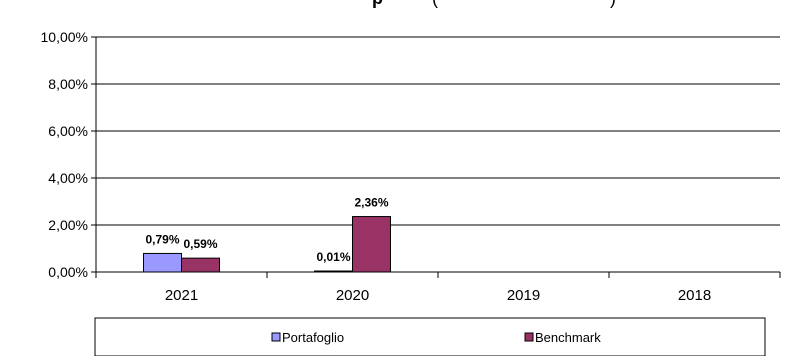  What do you see at coordinates (267, 244) in the screenshot?
I see `bars` at bounding box center [267, 244].